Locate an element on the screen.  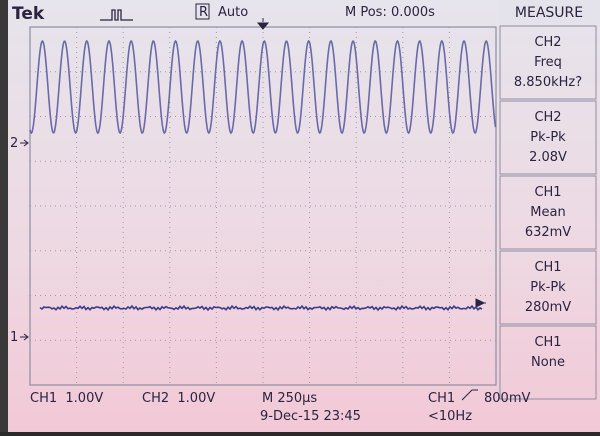
trigger-source: CH1 is located at coordinates (441, 398).